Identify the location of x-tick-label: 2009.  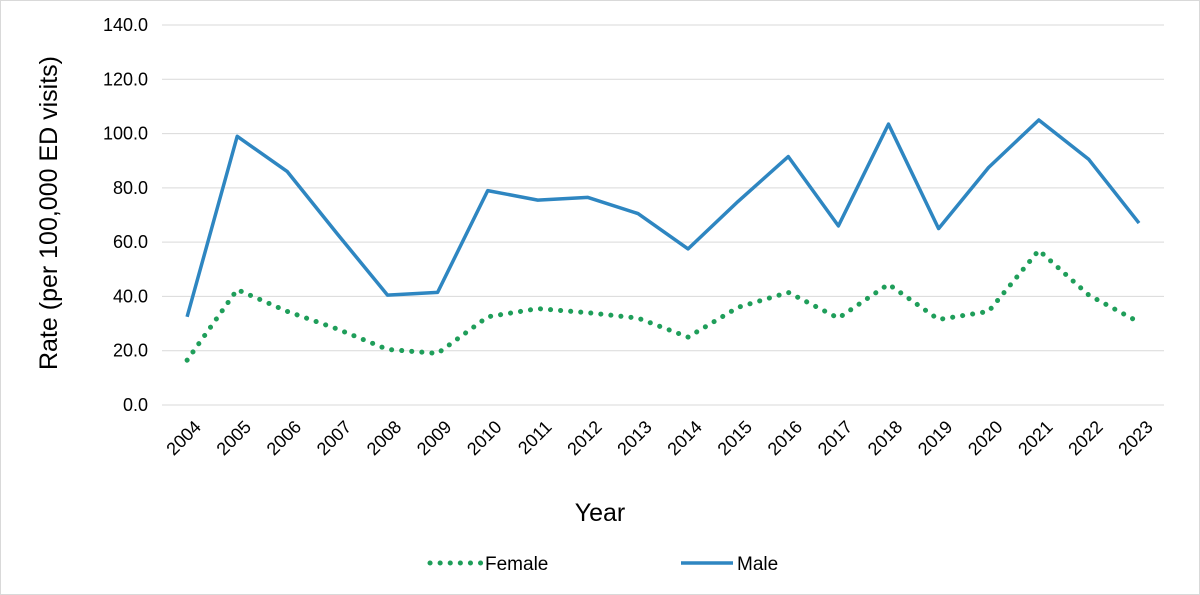
(434, 438).